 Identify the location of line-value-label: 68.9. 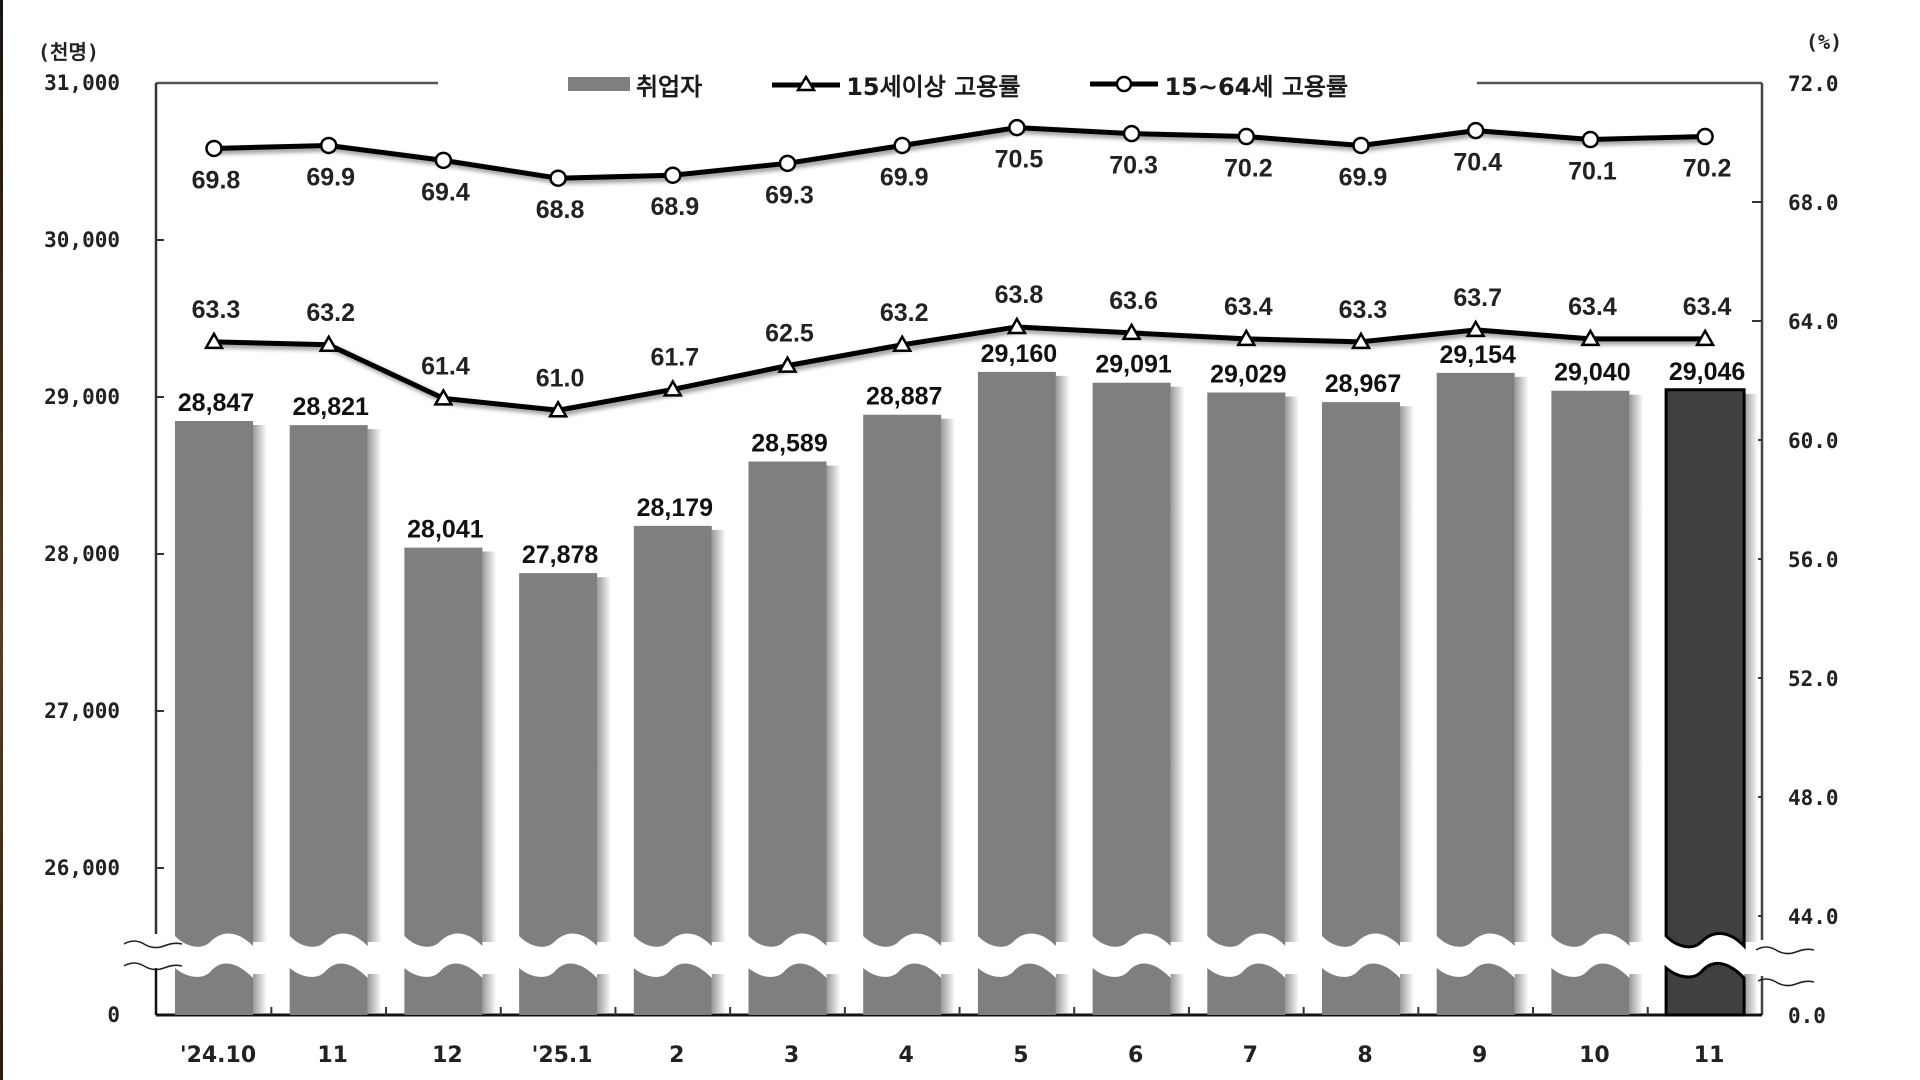
(674, 207).